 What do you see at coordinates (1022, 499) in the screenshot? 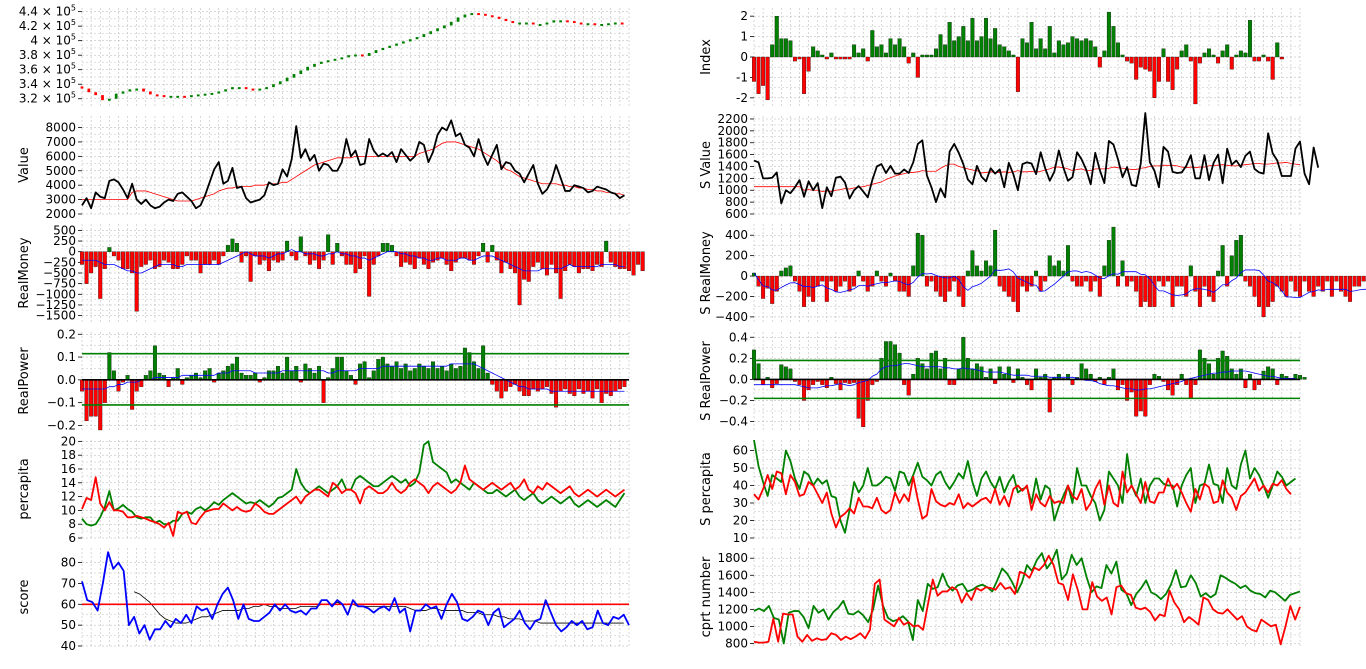
I see `spercapita-red-line` at bounding box center [1022, 499].